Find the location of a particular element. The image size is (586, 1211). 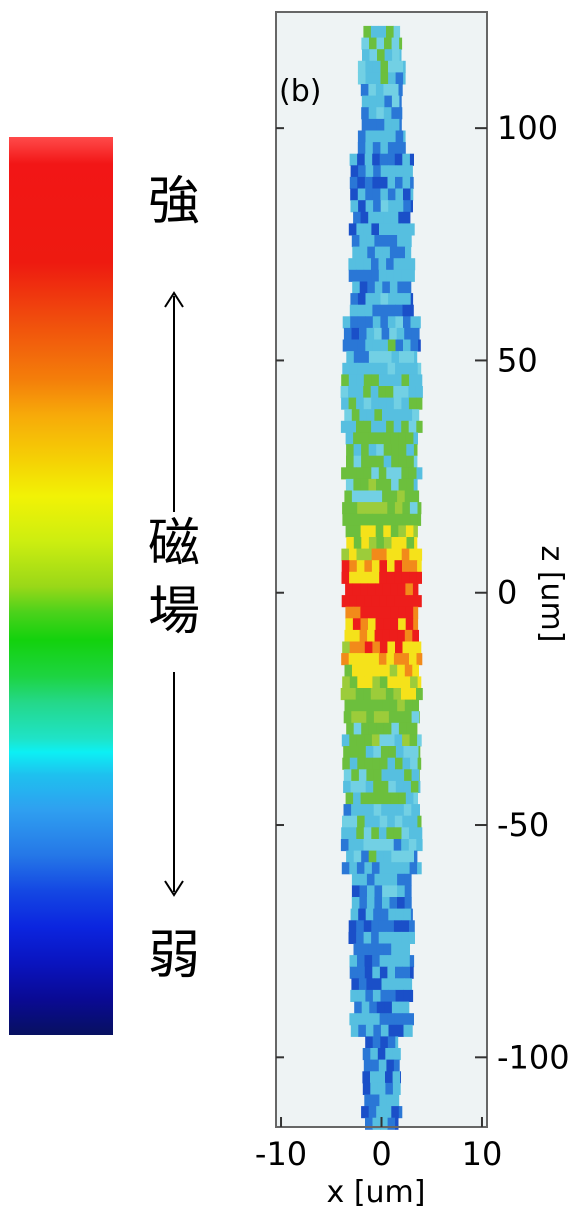

weak-label: 弱 is located at coordinates (173, 956).